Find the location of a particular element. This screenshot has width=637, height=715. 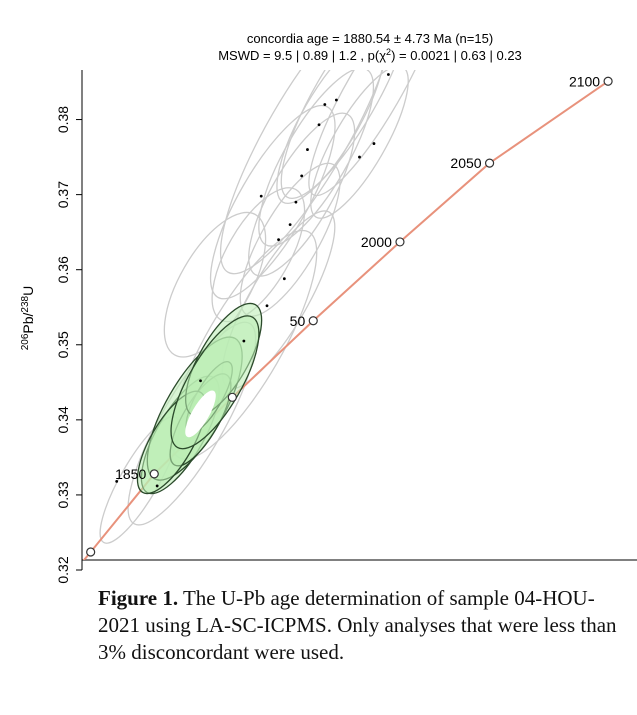

title-msdw-suffix: ) = 0.0021 | 0.63 | 0.23 is located at coordinates (456, 55).